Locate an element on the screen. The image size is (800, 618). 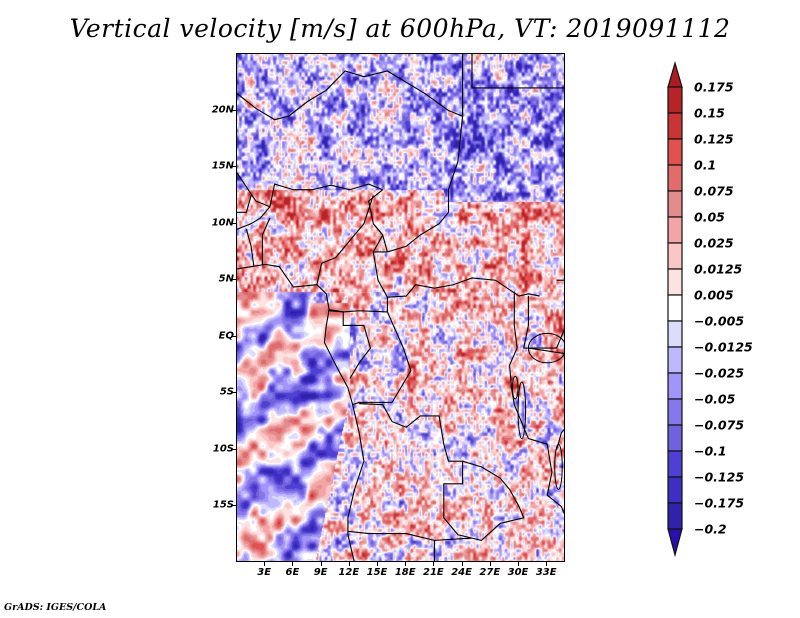
lon-tick-label: 21E is located at coordinates (433, 572).